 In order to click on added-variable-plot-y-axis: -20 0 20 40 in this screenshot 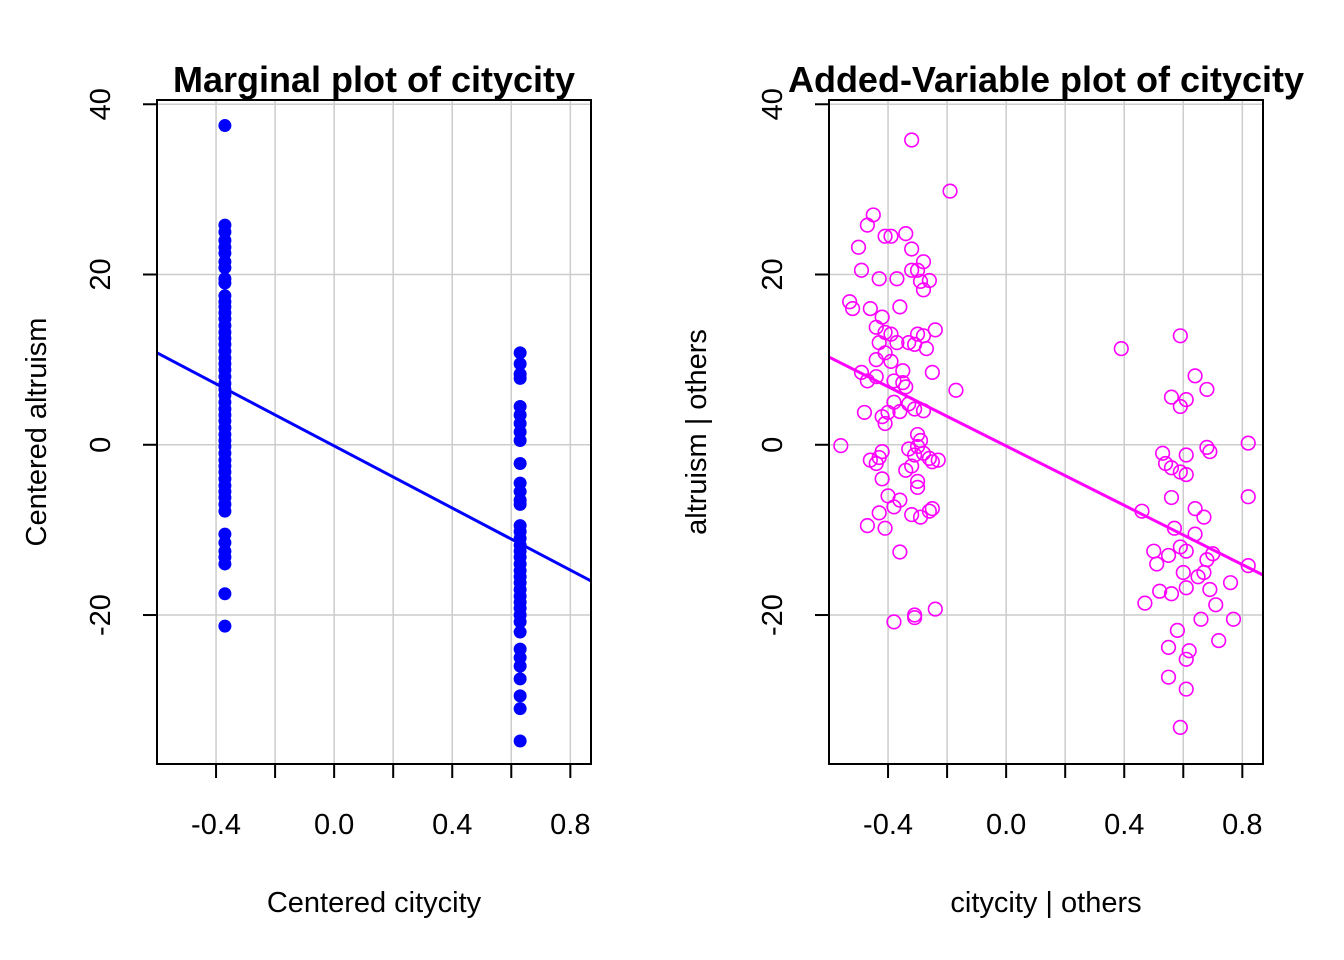, I will do `click(793, 362)`.